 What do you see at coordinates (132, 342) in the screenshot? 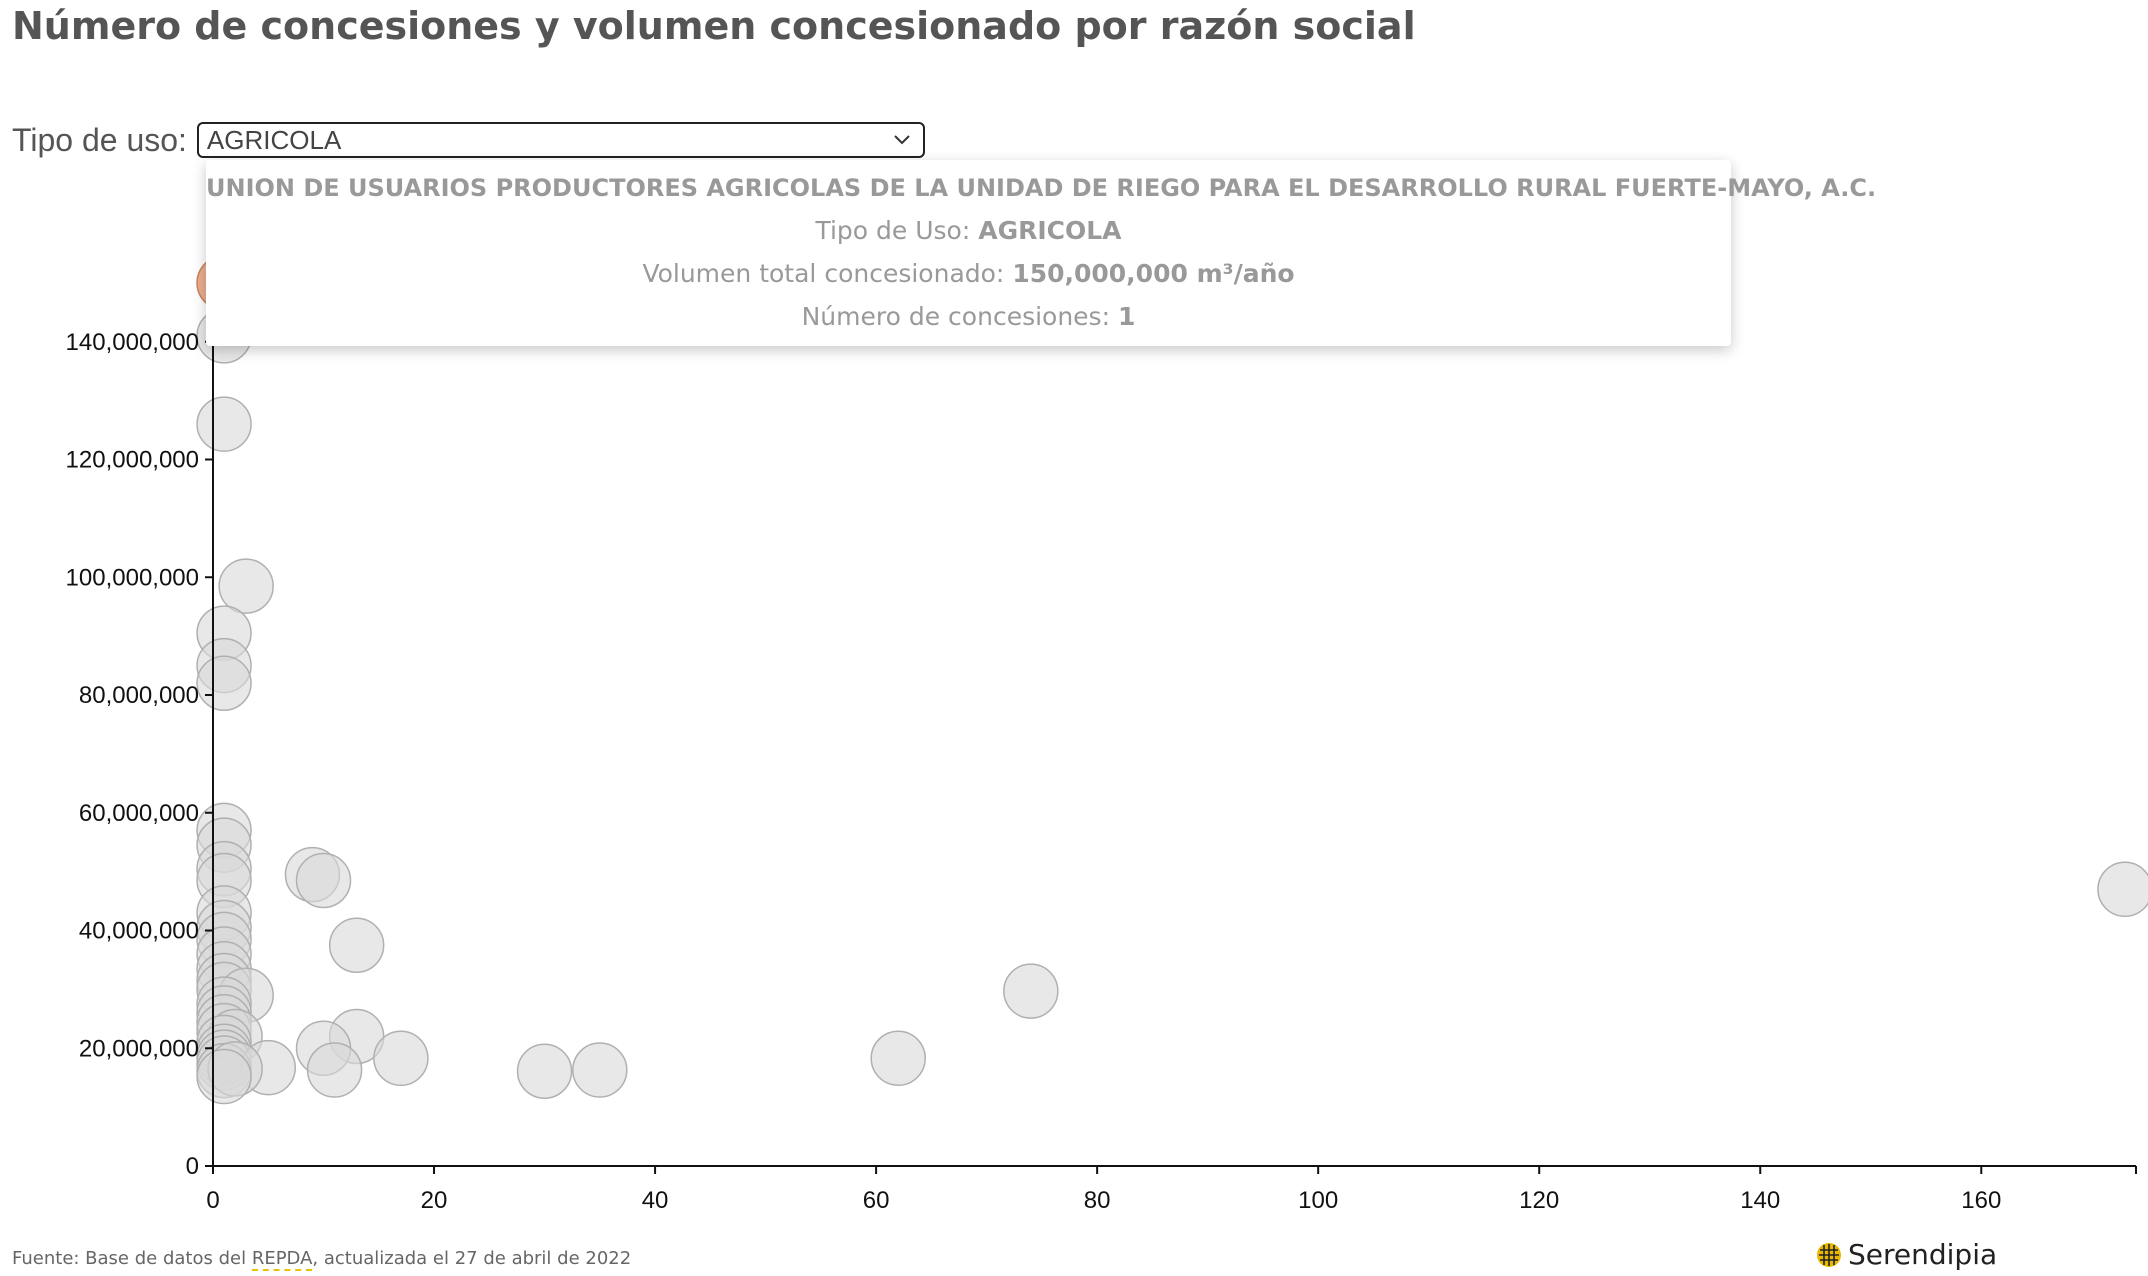
I see `y-tick-label: 140,000,000` at bounding box center [132, 342].